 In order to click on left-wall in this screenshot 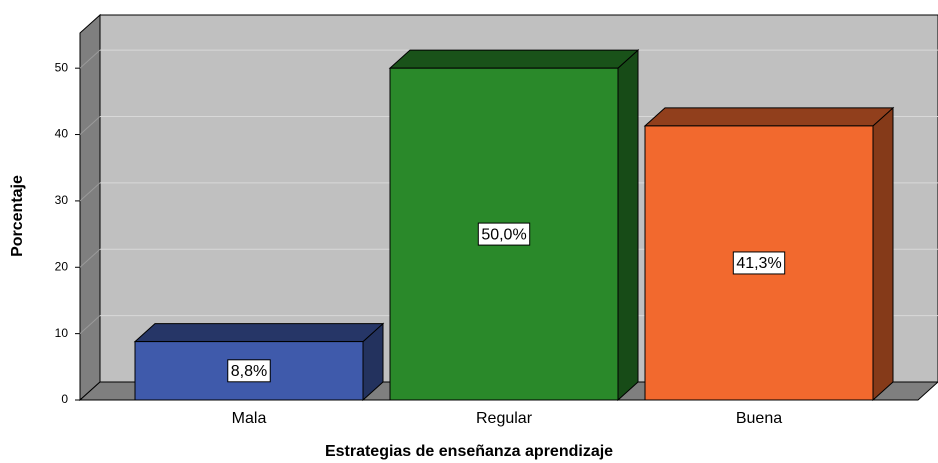, I will do `click(90, 207)`.